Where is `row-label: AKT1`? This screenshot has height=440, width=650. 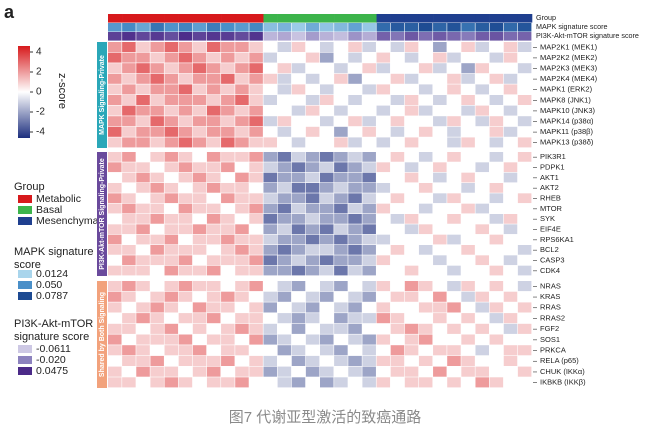
row-label: AKT1 is located at coordinates (549, 177).